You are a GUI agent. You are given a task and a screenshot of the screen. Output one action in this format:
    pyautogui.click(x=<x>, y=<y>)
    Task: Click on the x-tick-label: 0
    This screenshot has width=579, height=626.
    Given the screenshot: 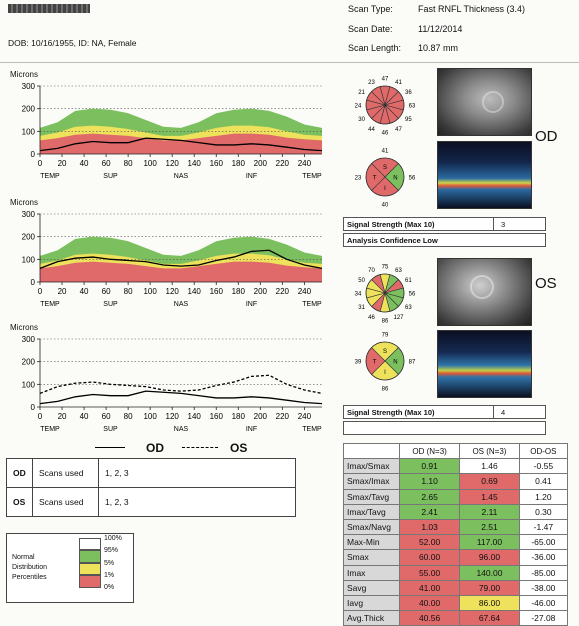 What is the action you would take?
    pyautogui.click(x=40, y=163)
    